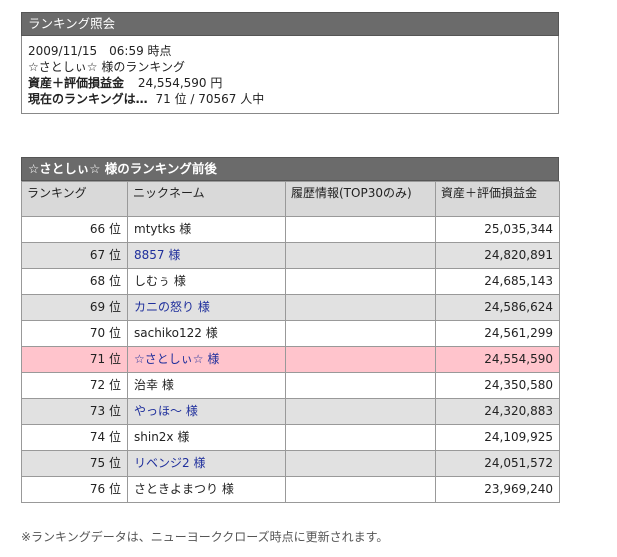 The height and width of the screenshot is (557, 617). Describe the element at coordinates (206, 411) in the screenshot. I see `nickname-cell: やっほ～ 様` at that location.